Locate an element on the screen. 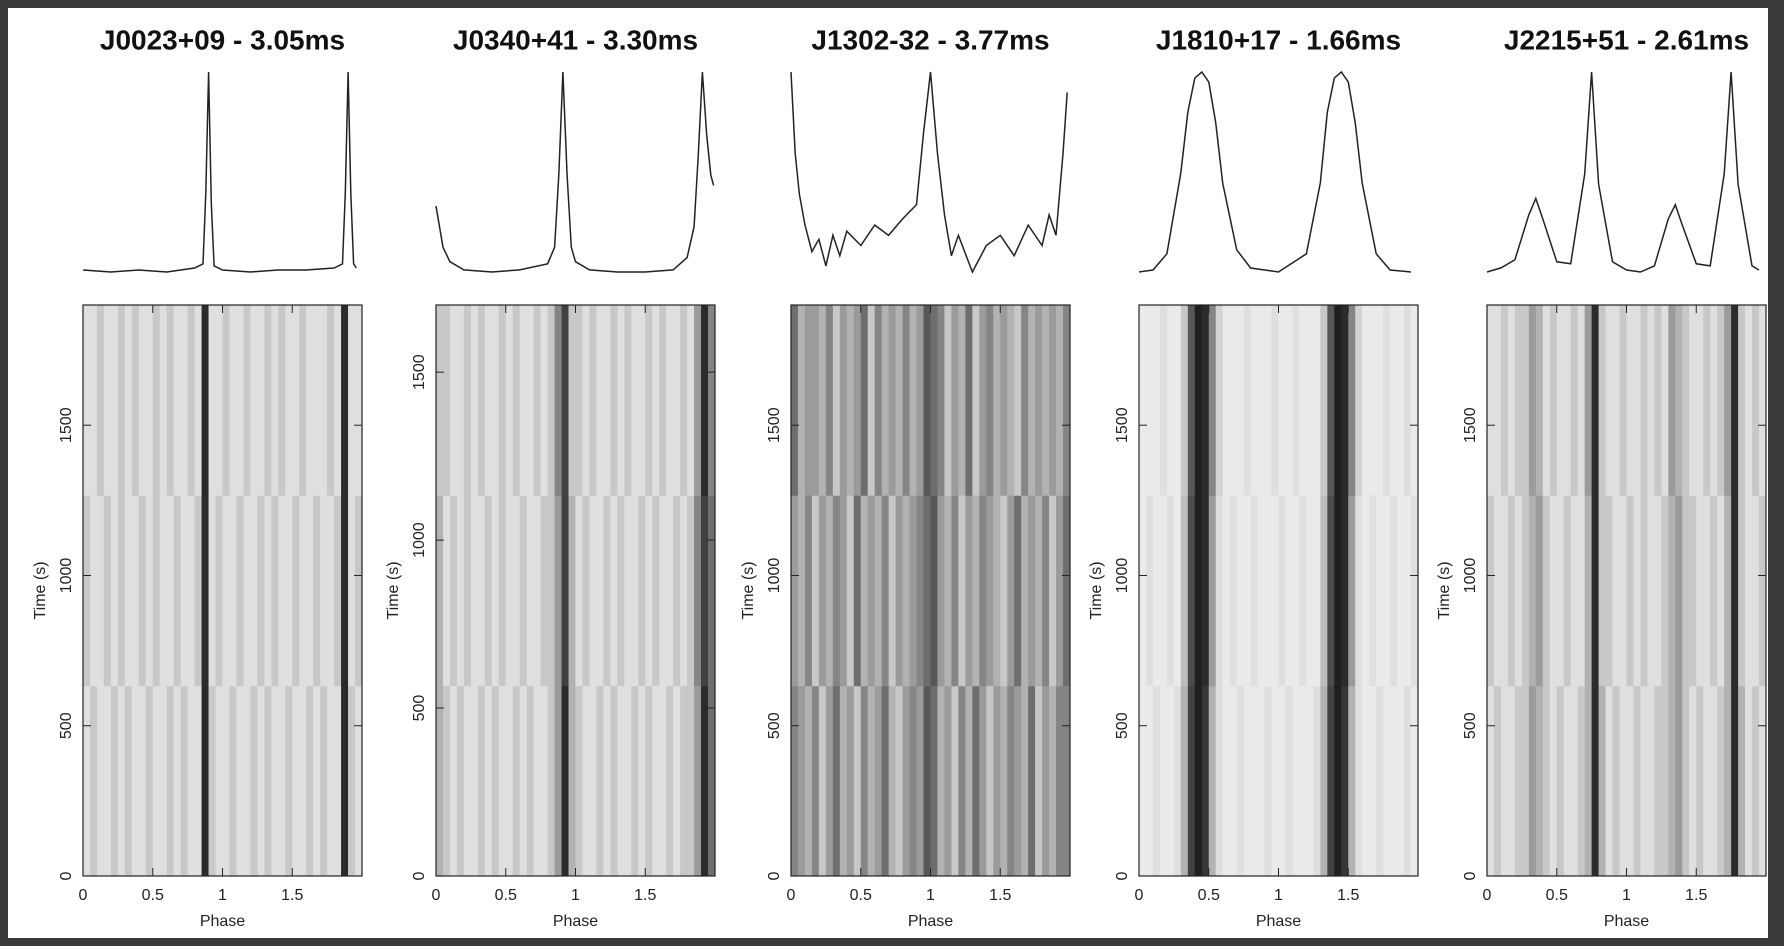 The height and width of the screenshot is (946, 1784). panel-title: J0023+09 - 3.05ms is located at coordinates (222, 39).